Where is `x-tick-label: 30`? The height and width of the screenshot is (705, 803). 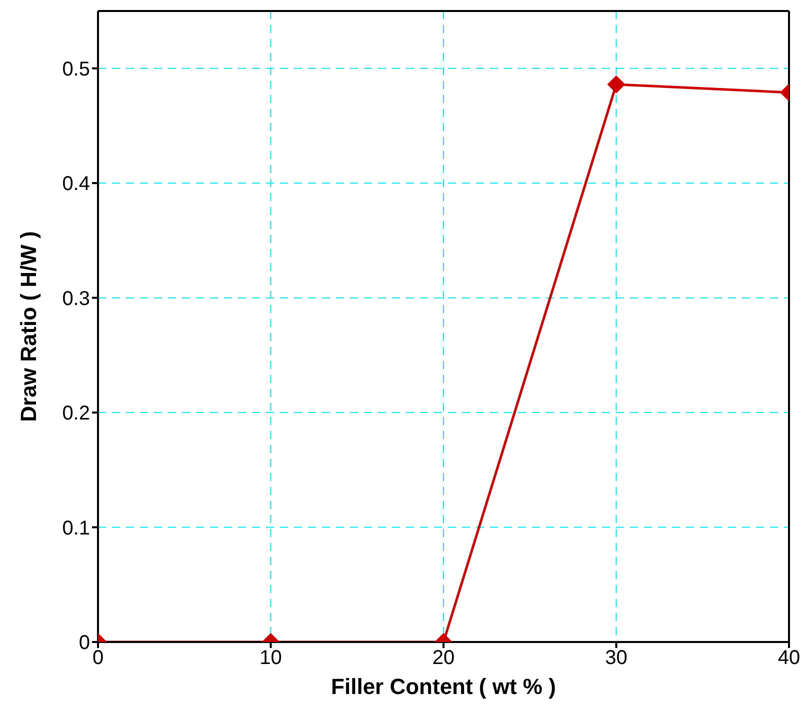 x-tick-label: 30 is located at coordinates (616, 658).